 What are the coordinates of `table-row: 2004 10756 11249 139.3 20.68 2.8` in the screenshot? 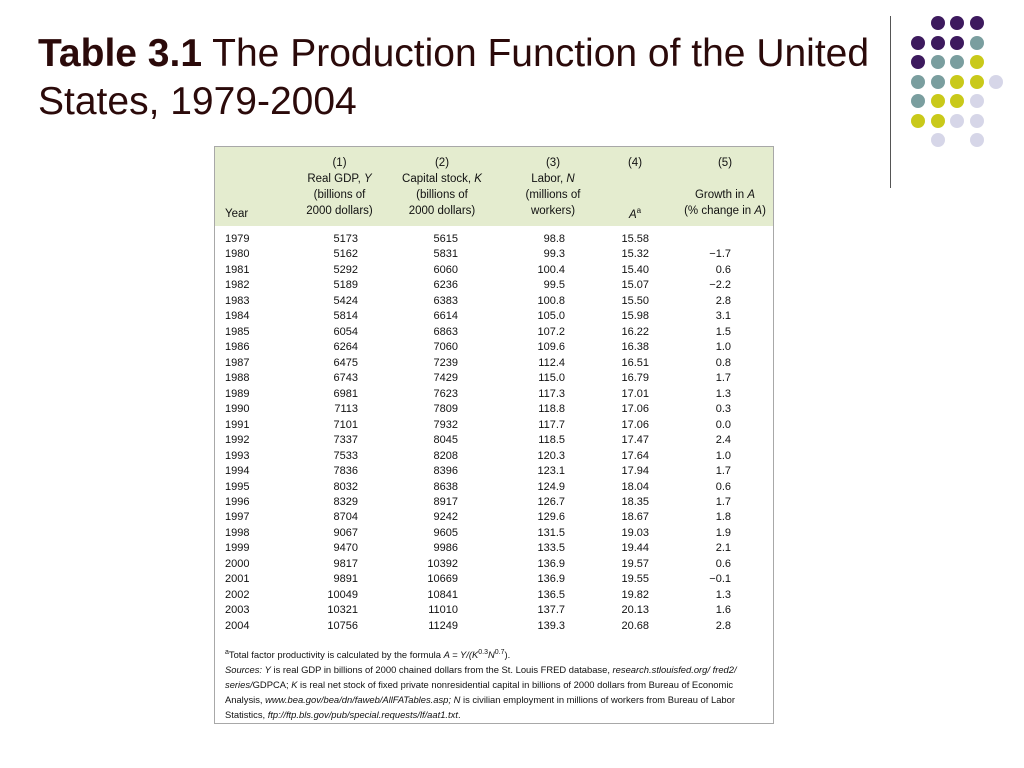 It's located at (494, 626).